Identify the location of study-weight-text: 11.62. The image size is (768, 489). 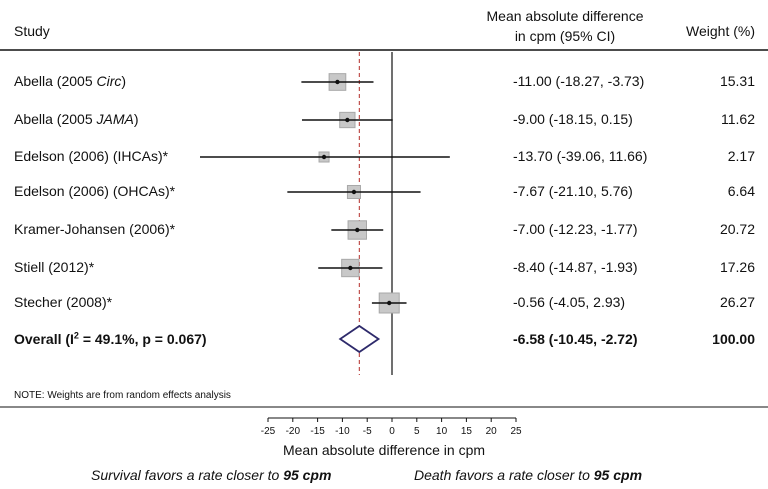
(738, 119).